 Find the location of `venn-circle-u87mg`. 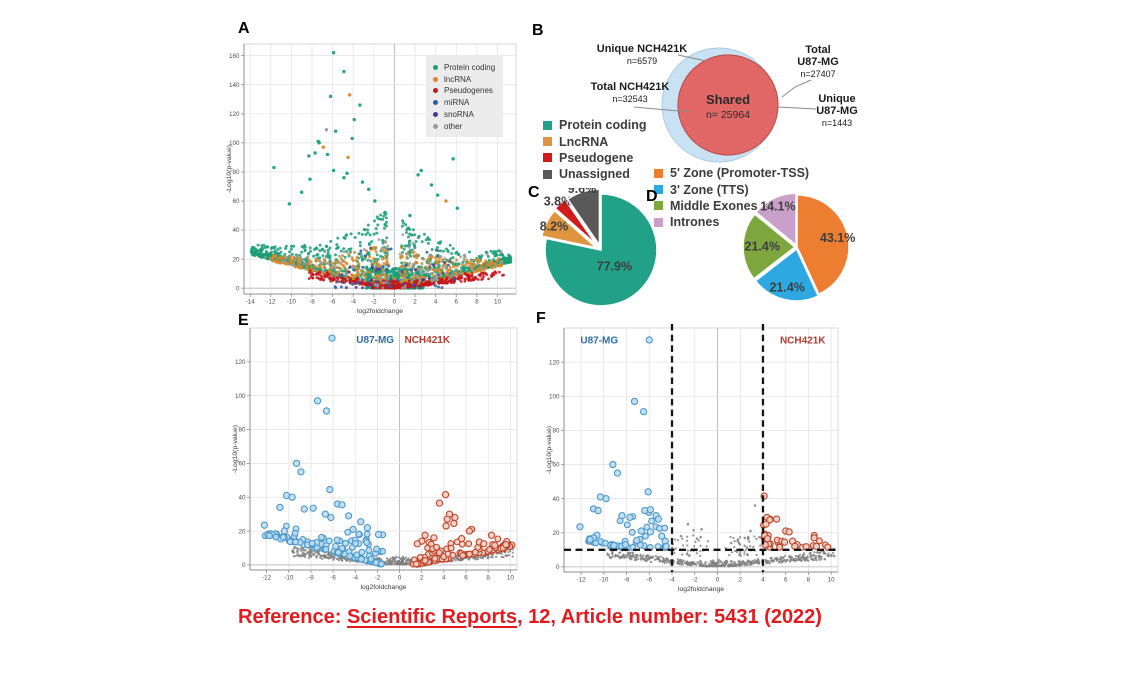

venn-circle-u87mg is located at coordinates (728, 105).